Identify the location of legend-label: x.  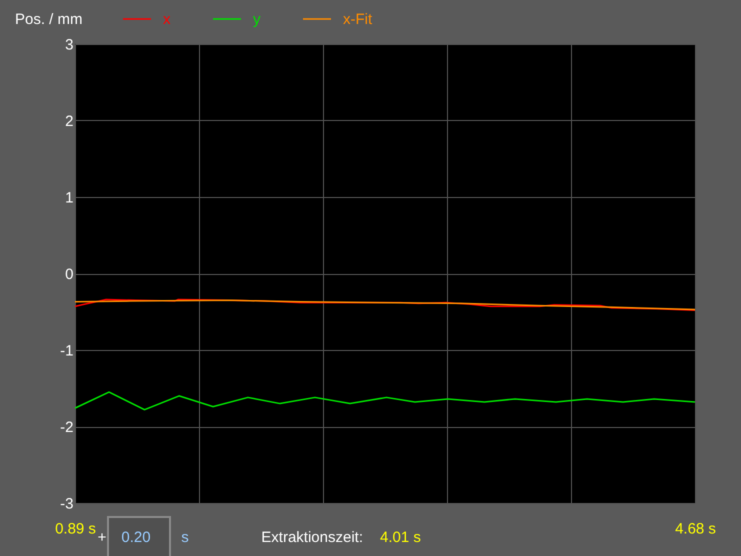
(167, 19).